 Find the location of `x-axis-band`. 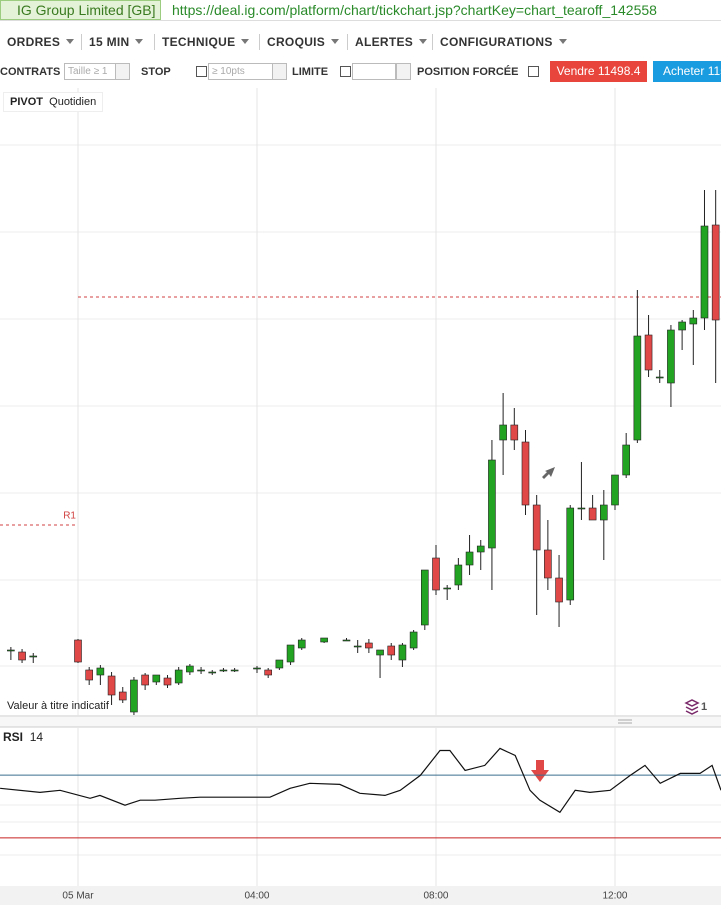

x-axis-band is located at coordinates (360, 895).